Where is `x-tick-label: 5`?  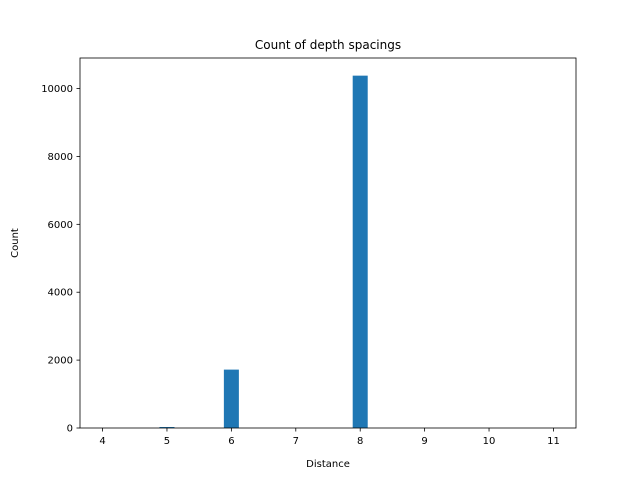
x-tick-label: 5 is located at coordinates (167, 441).